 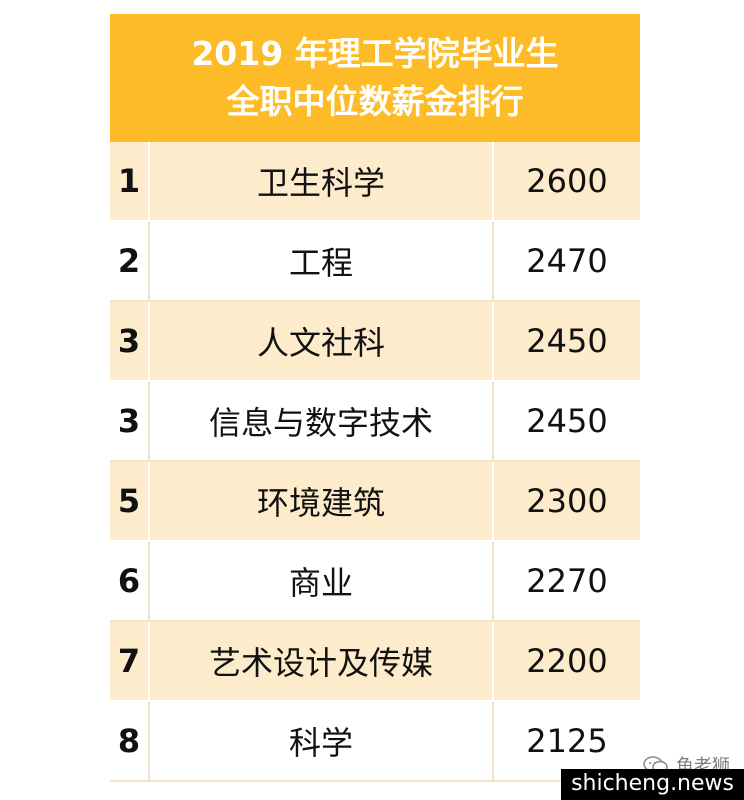 What do you see at coordinates (130, 741) in the screenshot?
I see `rank-cell: 8` at bounding box center [130, 741].